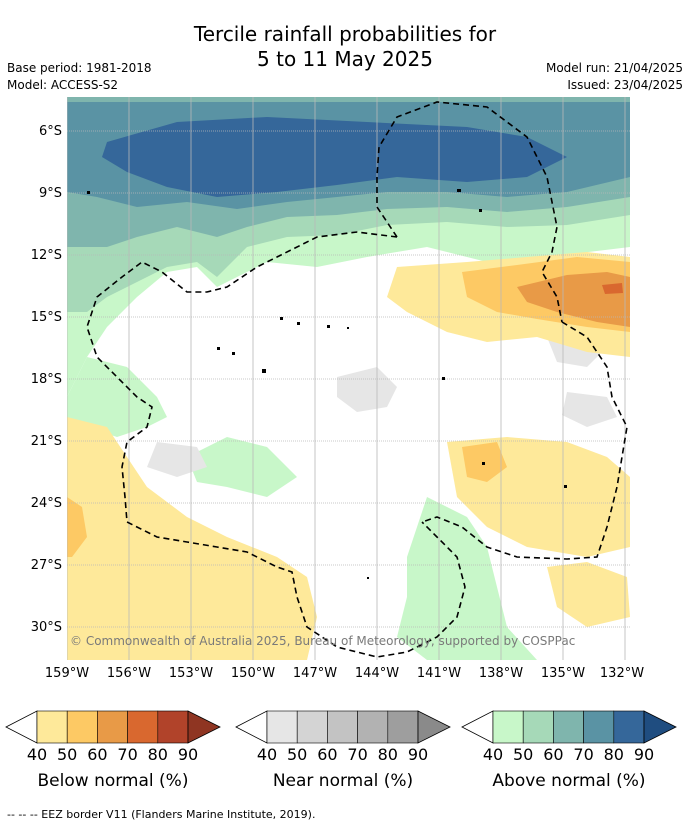 The width and height of the screenshot is (690, 827). I want to click on legend-below-normal-tick-90: 90, so click(188, 754).